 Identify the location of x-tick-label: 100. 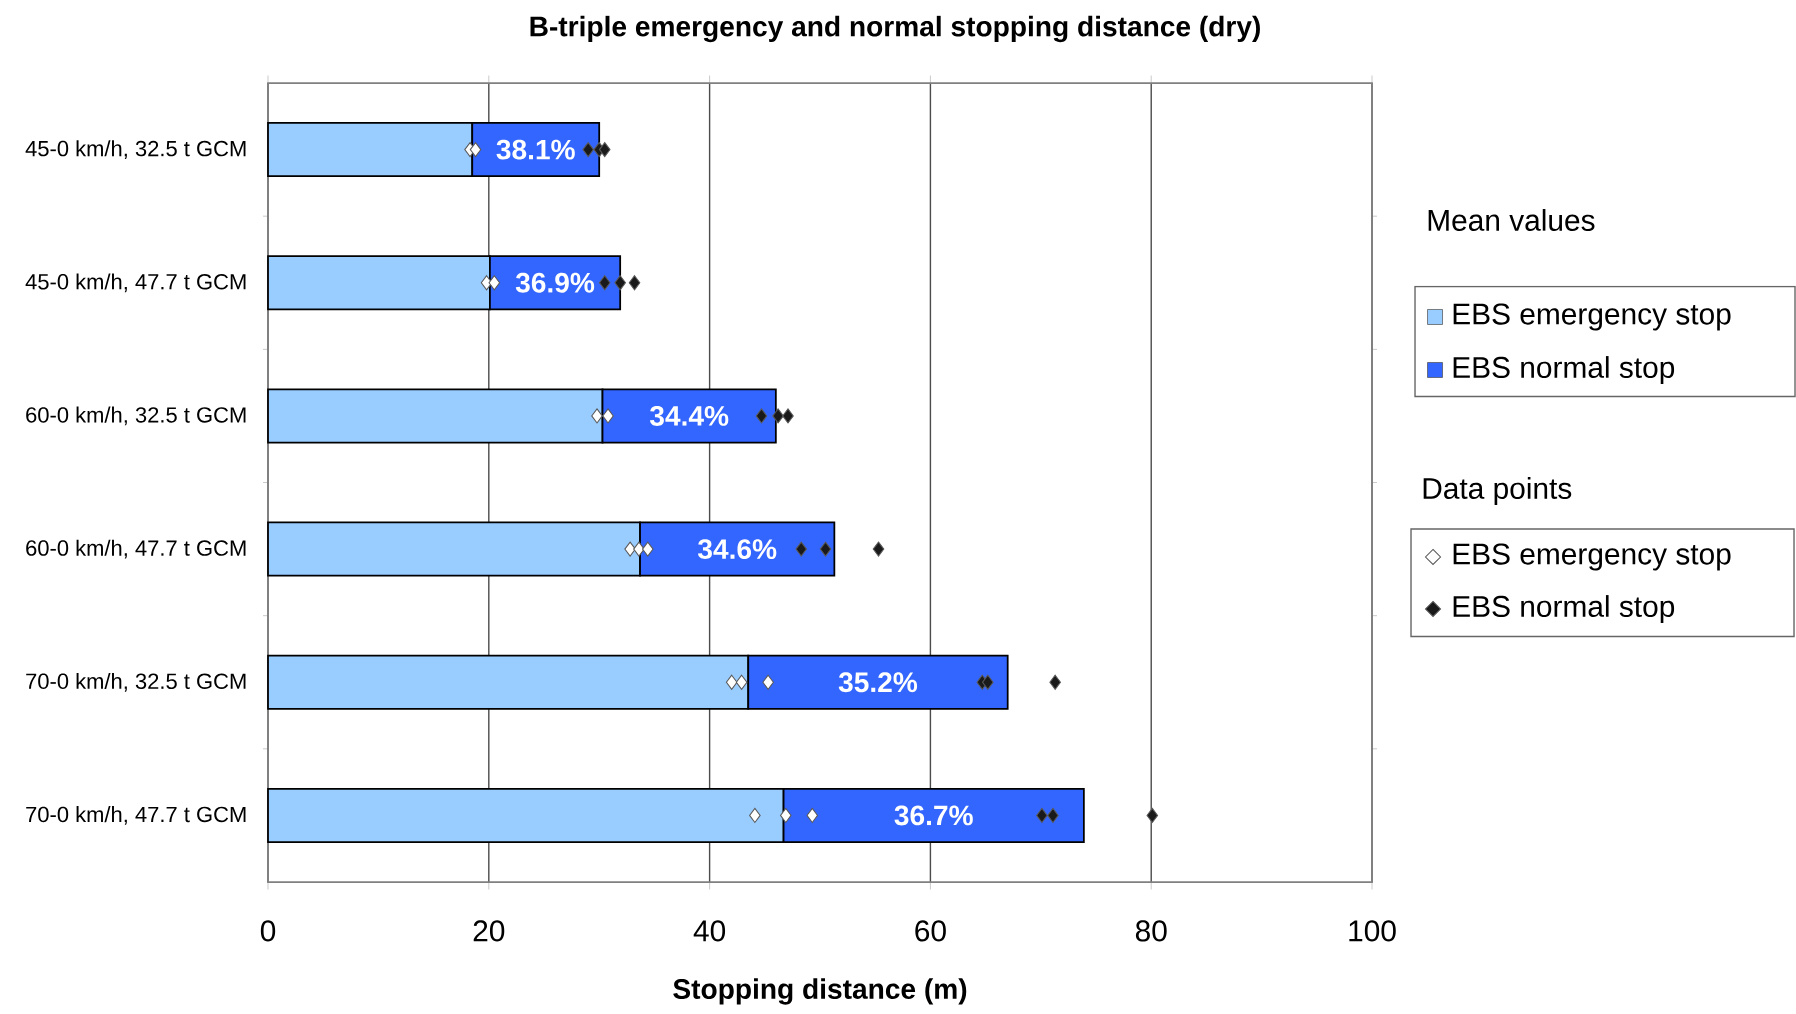
(1372, 931).